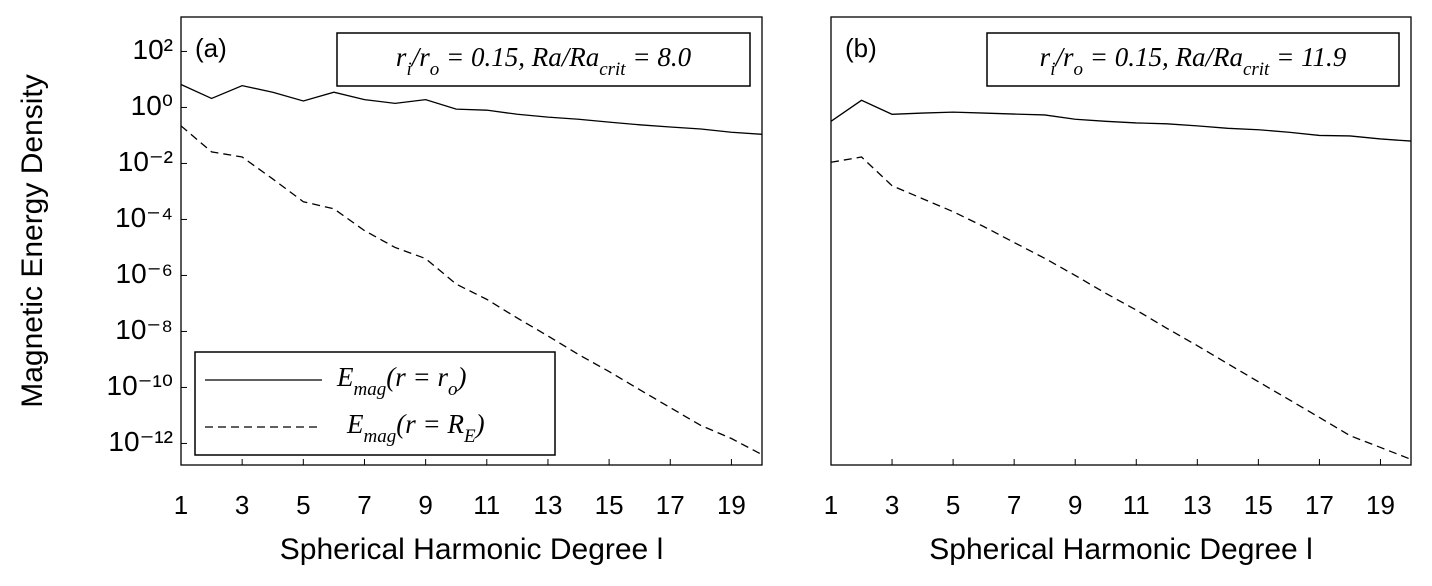  What do you see at coordinates (211, 48) in the screenshot?
I see `panel-label: (a)` at bounding box center [211, 48].